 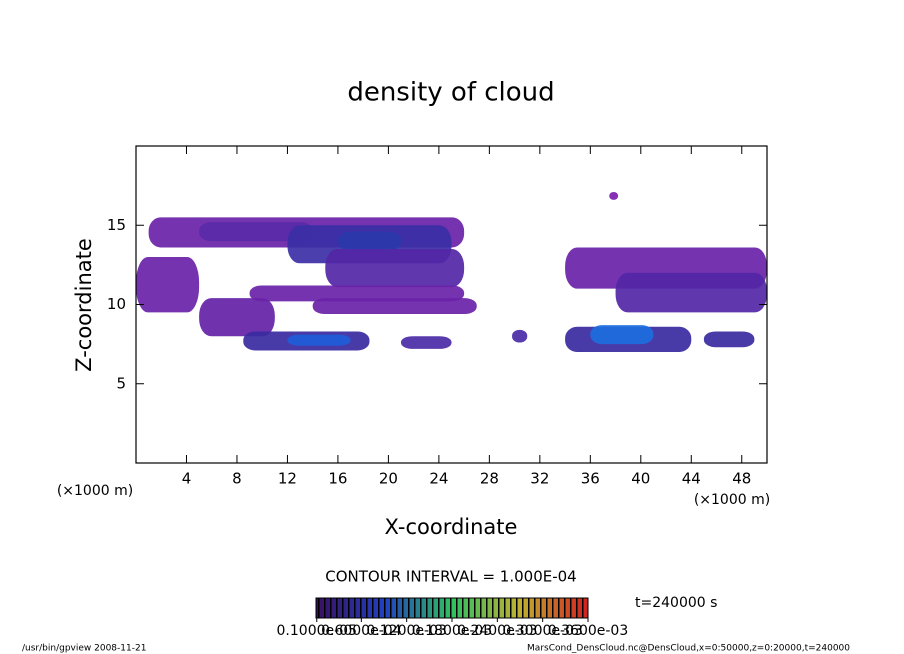 What do you see at coordinates (287, 479) in the screenshot?
I see `x-tick-label: 12` at bounding box center [287, 479].